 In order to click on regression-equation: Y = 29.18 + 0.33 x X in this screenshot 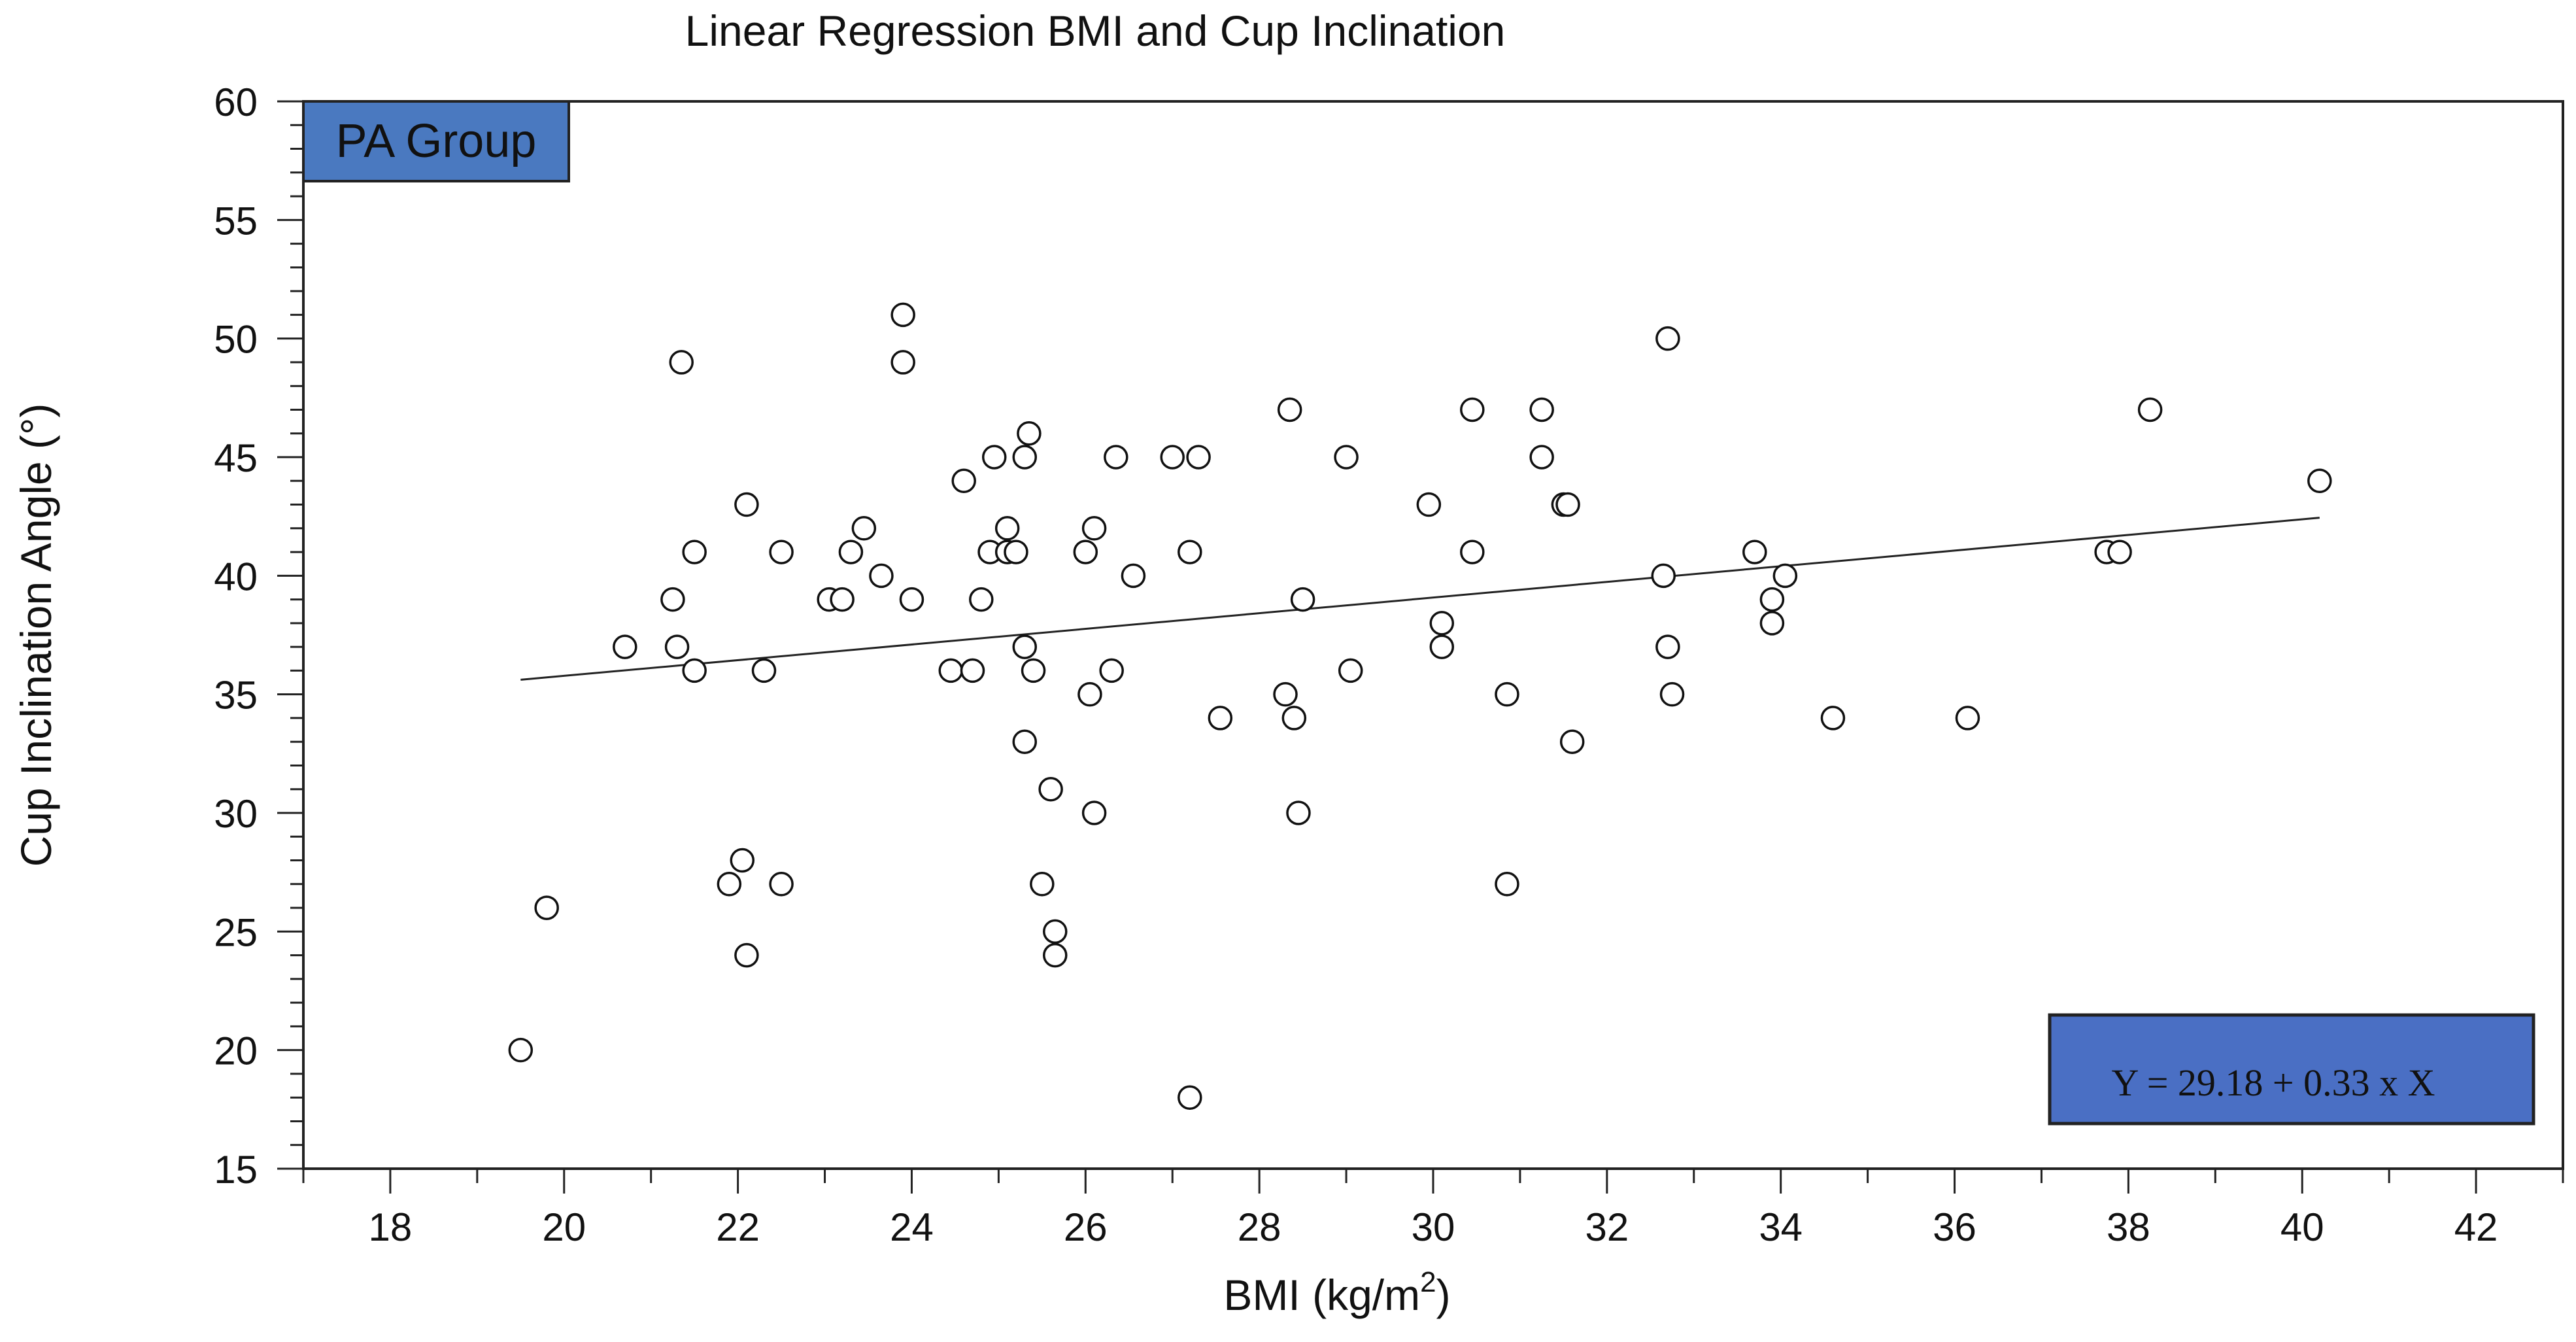, I will do `click(2273, 1082)`.